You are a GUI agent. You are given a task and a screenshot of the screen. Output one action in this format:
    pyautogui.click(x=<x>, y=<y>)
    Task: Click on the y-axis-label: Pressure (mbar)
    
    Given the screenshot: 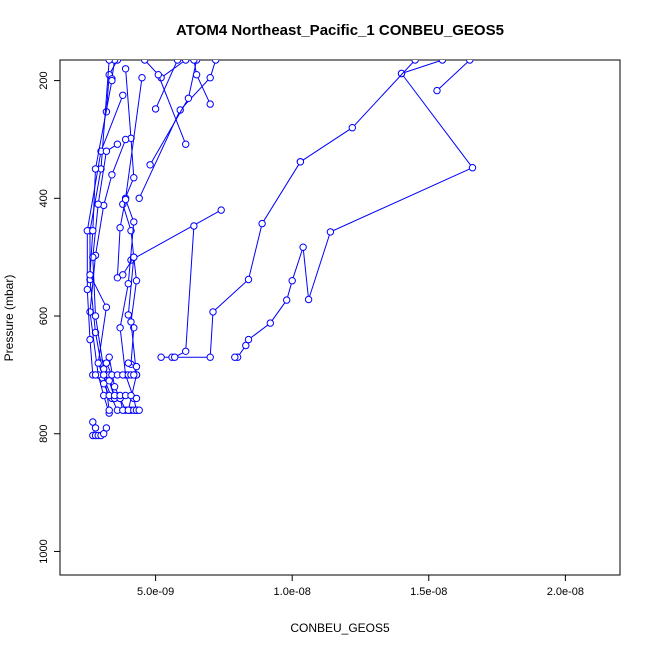 What is the action you would take?
    pyautogui.click(x=9, y=318)
    